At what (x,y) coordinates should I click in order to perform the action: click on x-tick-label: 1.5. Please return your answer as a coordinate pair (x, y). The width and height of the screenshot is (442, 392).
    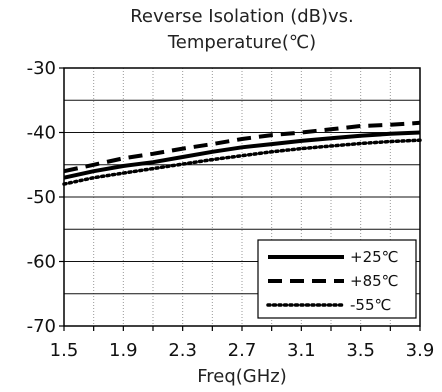
    Looking at the image, I should click on (64, 350).